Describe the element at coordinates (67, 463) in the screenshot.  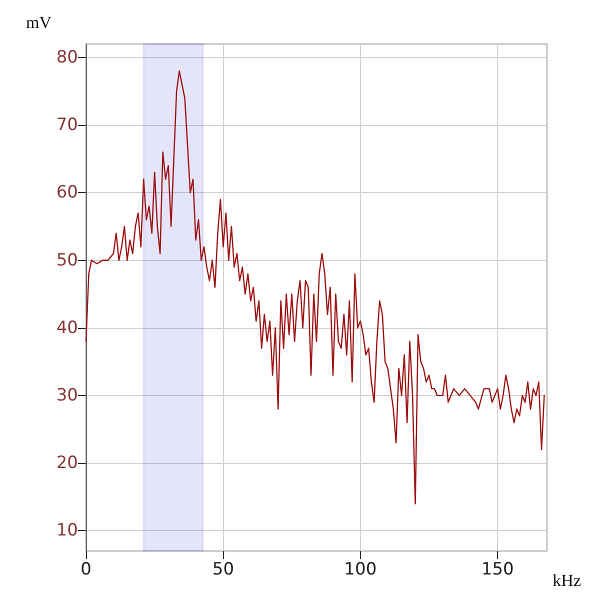
I see `y-tick-label: 20` at that location.